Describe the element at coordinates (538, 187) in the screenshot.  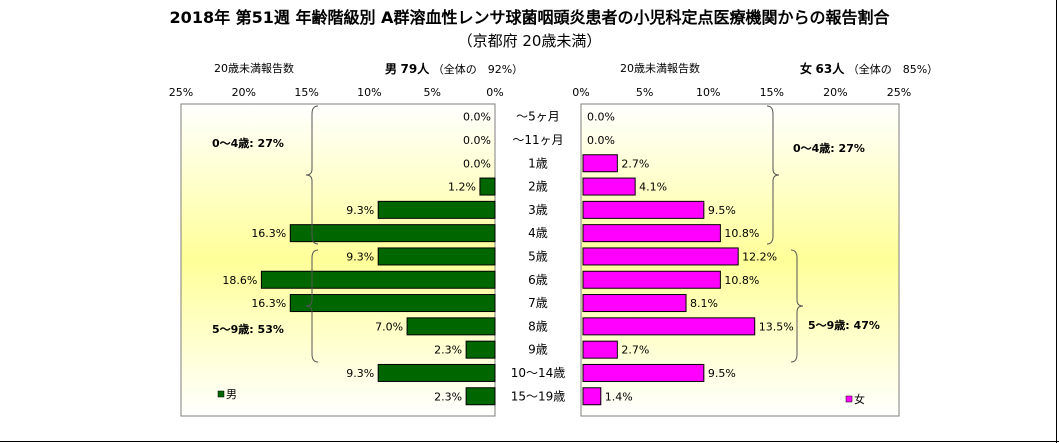
I see `category-label: 2歳` at that location.